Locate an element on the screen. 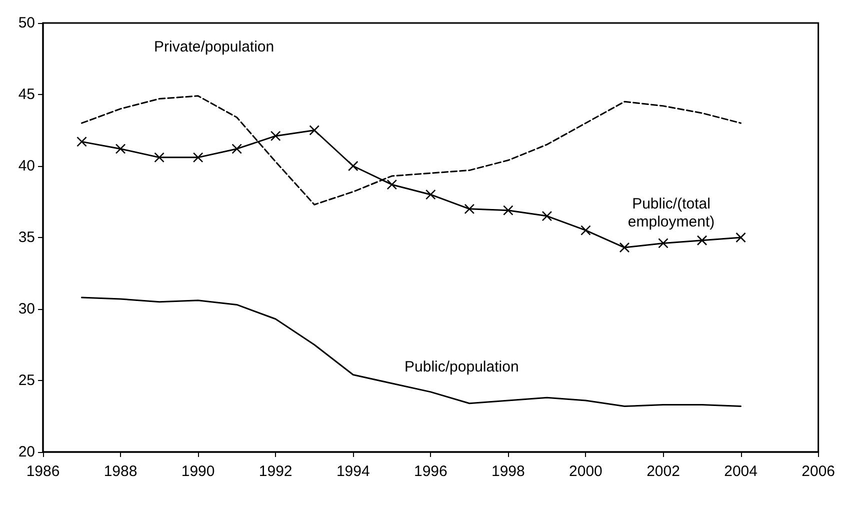  x-tick-label: 2002 is located at coordinates (663, 471).